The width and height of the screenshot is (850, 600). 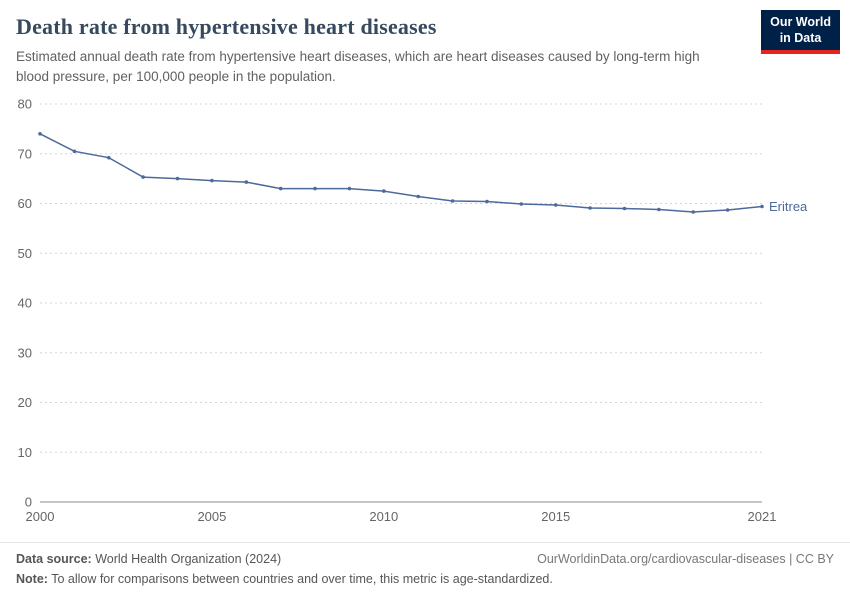 What do you see at coordinates (25, 104) in the screenshot?
I see `y-tick-label: 80` at bounding box center [25, 104].